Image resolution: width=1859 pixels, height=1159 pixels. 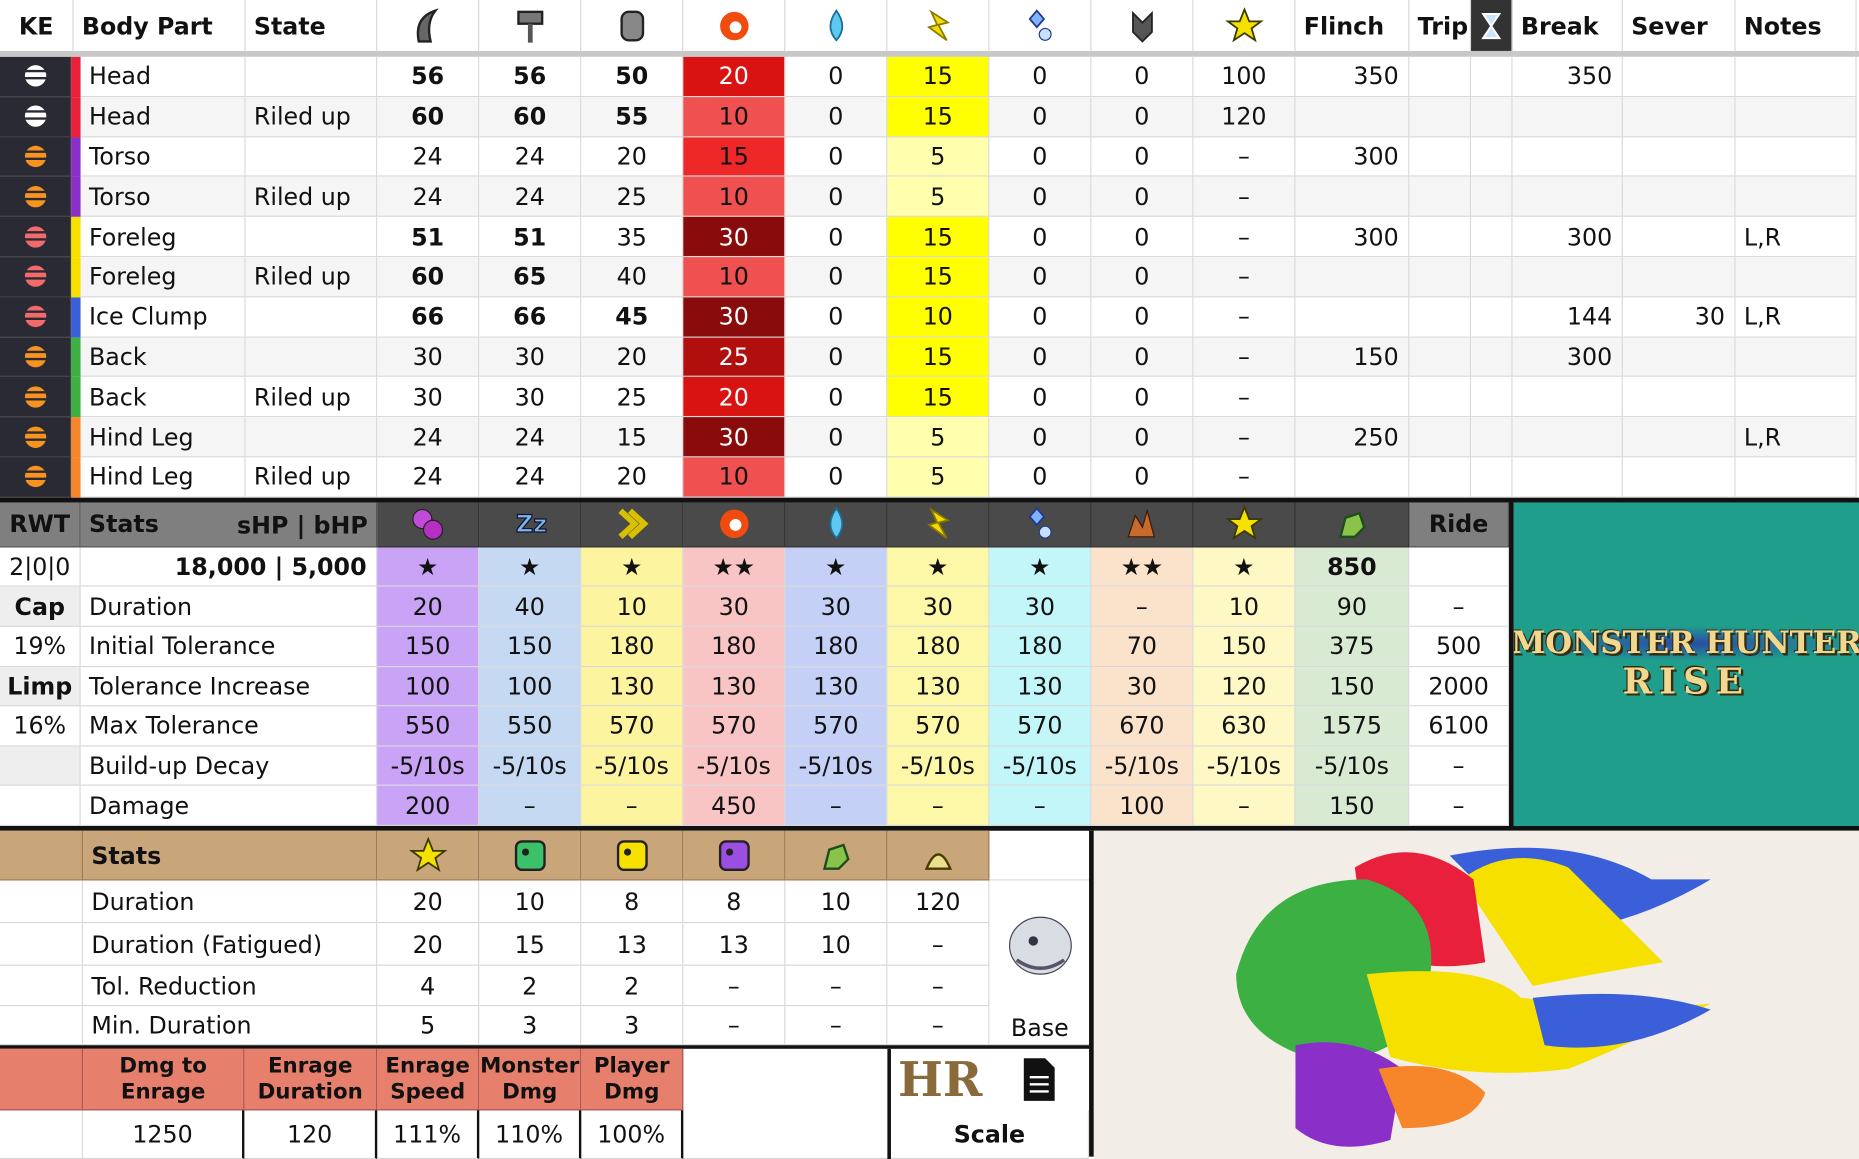 What do you see at coordinates (163, 437) in the screenshot?
I see `body-part: Hind Leg` at bounding box center [163, 437].